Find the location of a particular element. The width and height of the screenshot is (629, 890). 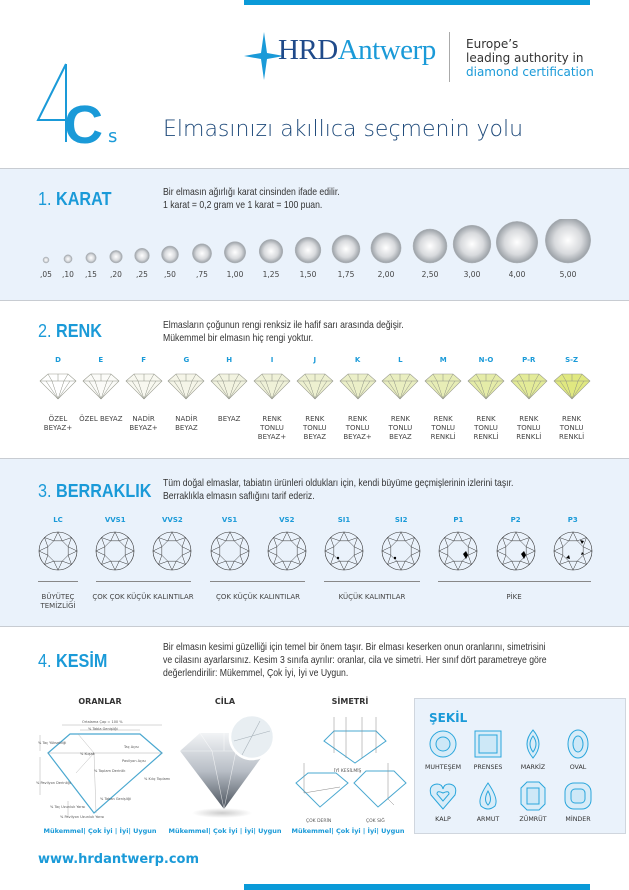

clarity-grade-code: VVS1 is located at coordinates (115, 520).